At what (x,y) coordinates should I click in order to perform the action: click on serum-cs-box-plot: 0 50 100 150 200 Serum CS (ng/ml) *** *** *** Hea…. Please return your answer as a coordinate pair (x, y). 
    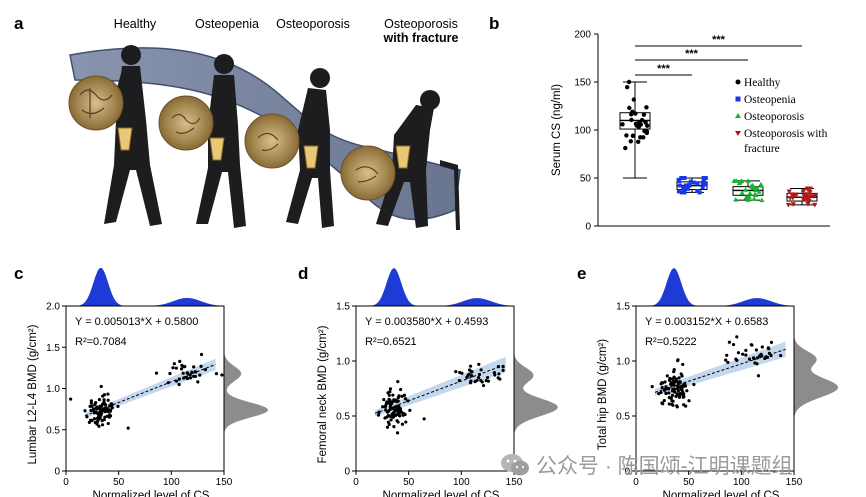
    Looking at the image, I should click on (690, 131).